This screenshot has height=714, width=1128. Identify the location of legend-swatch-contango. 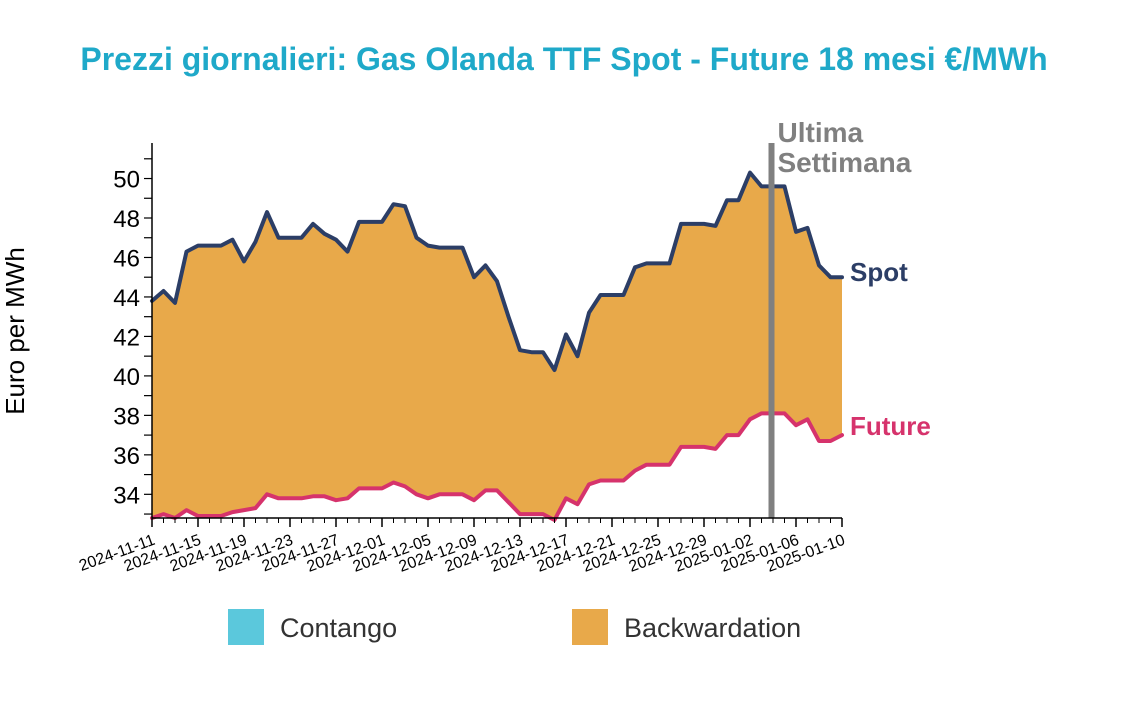
(246, 627).